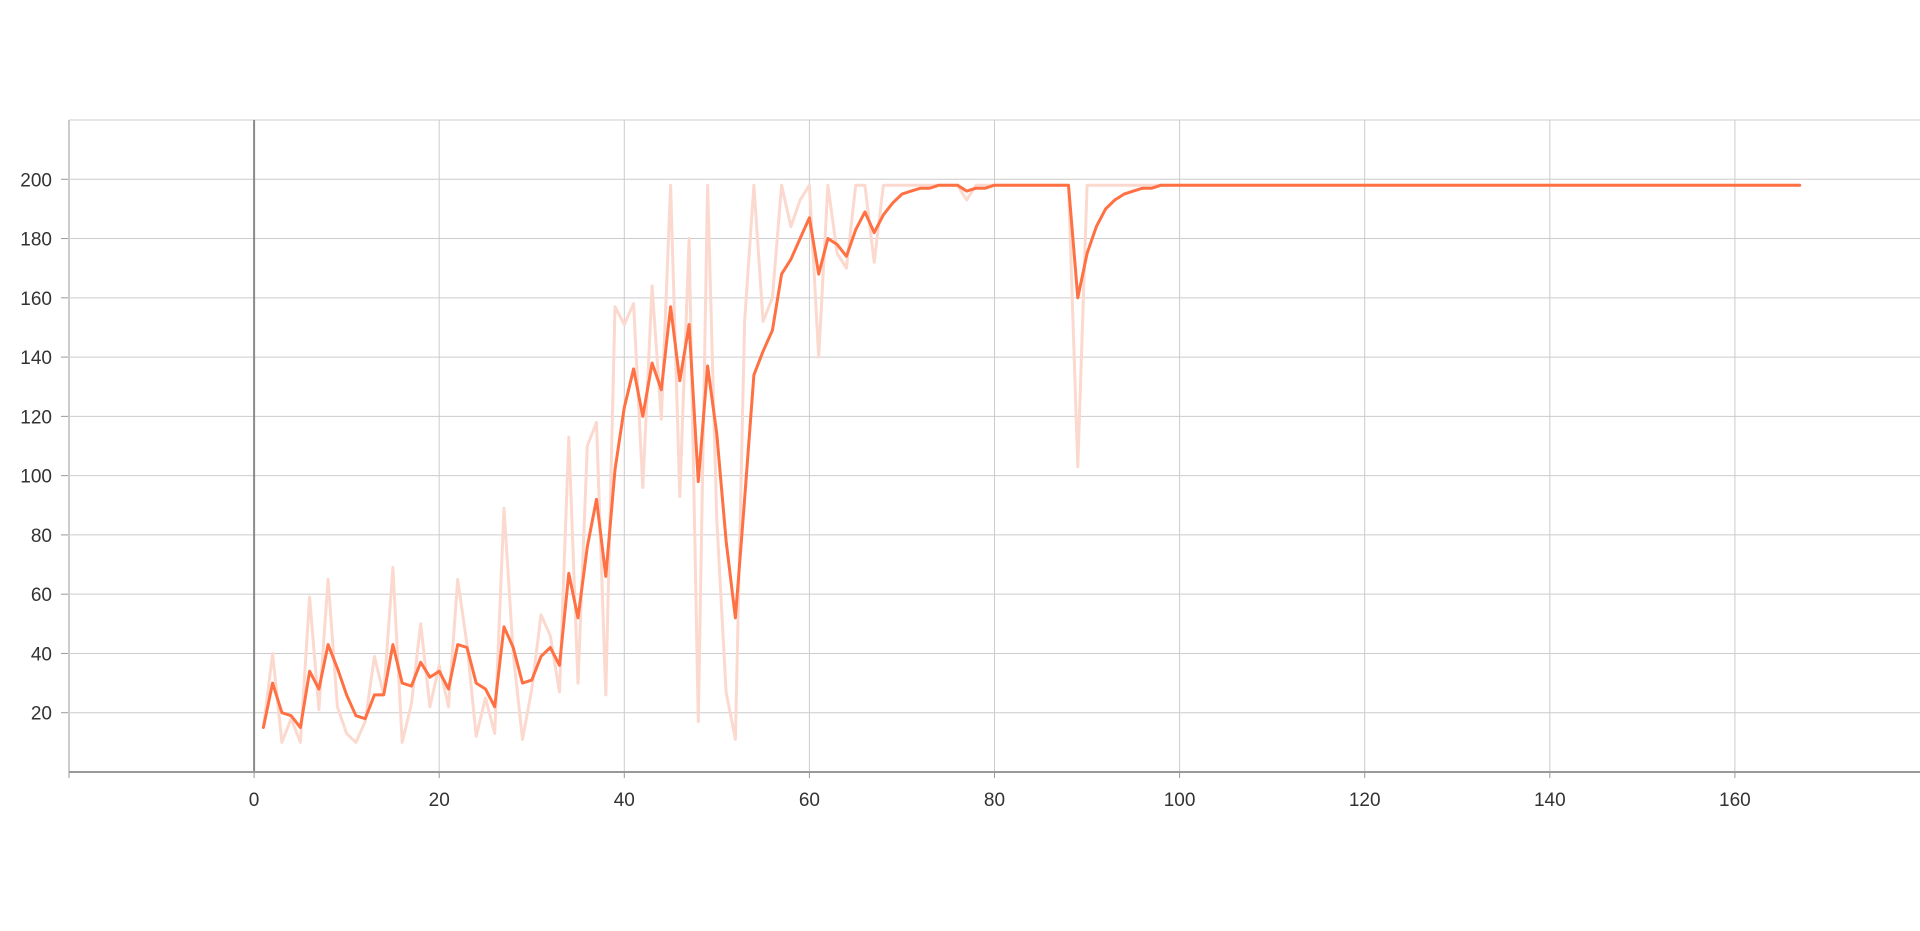  Describe the element at coordinates (41, 714) in the screenshot. I see `y-tick-label: 20` at that location.